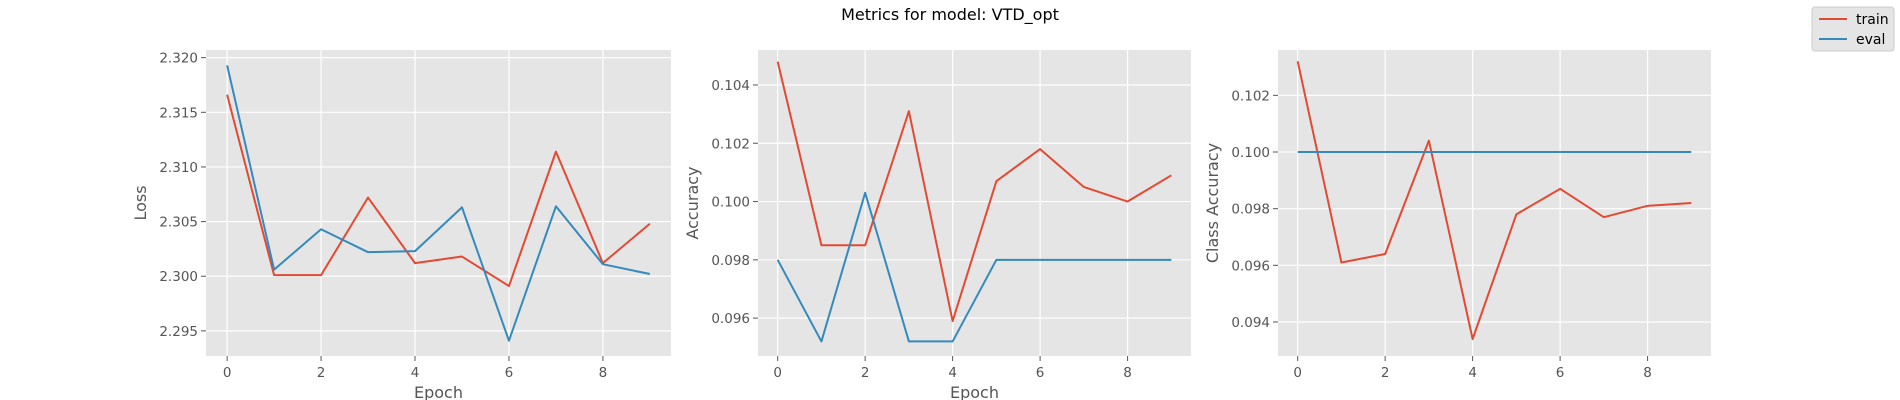 This screenshot has width=1900, height=400. I want to click on class-accuracy-x-tick-label: 6, so click(1560, 373).